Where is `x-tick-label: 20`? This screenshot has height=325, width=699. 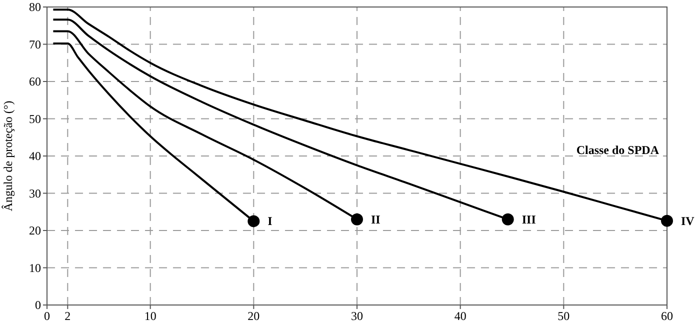 x-tick-label: 20 is located at coordinates (254, 316).